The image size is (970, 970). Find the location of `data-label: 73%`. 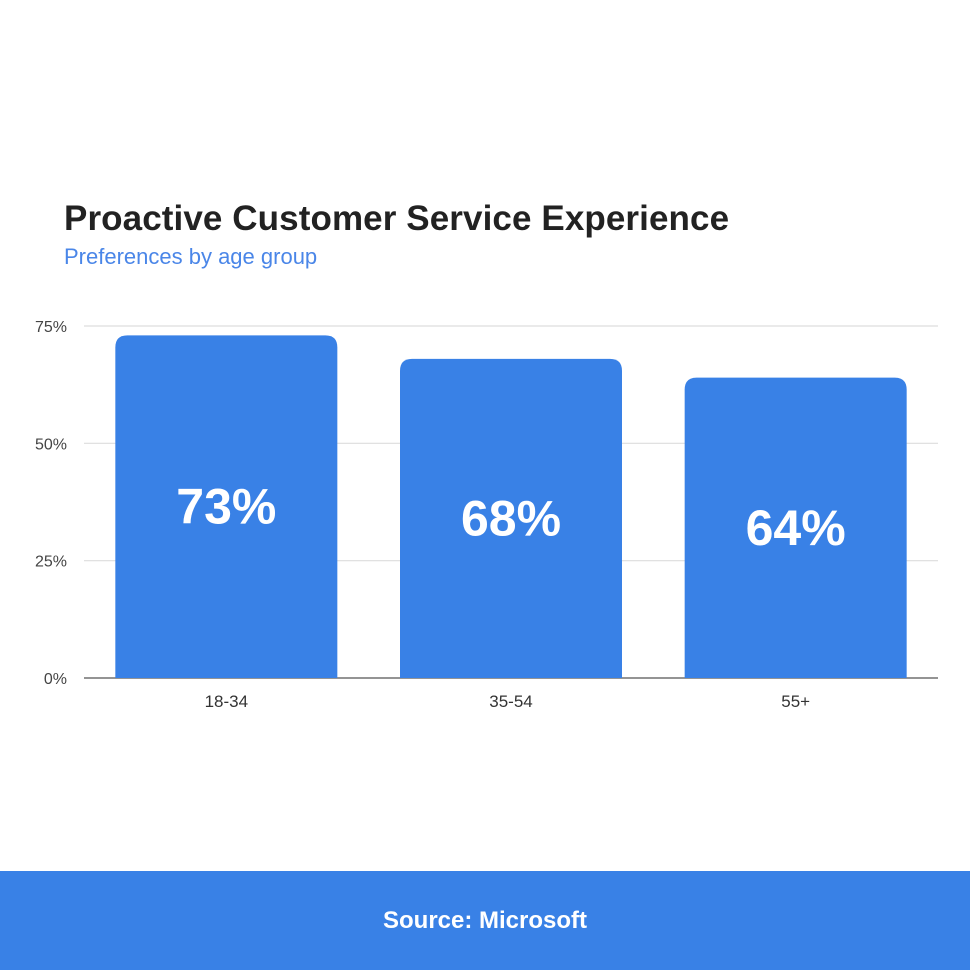

data-label: 73% is located at coordinates (226, 507).